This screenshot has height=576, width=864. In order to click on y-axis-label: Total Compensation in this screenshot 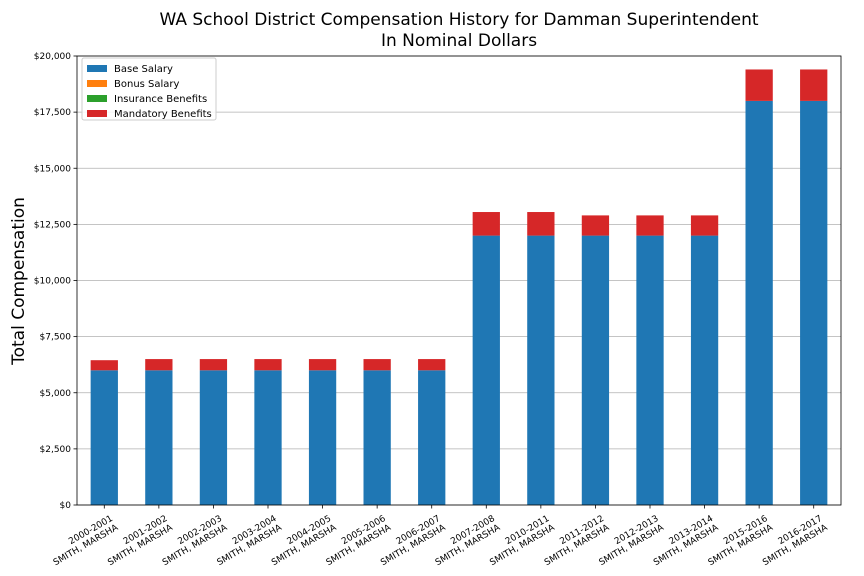, I will do `click(19, 281)`.